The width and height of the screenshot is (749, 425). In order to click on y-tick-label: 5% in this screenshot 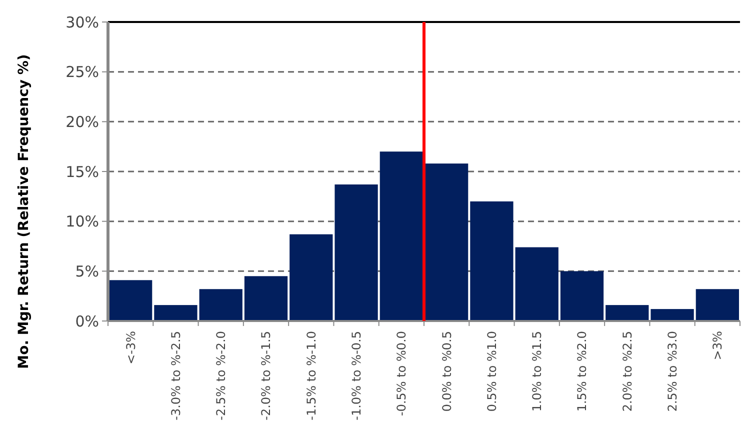, I will do `click(87, 271)`.